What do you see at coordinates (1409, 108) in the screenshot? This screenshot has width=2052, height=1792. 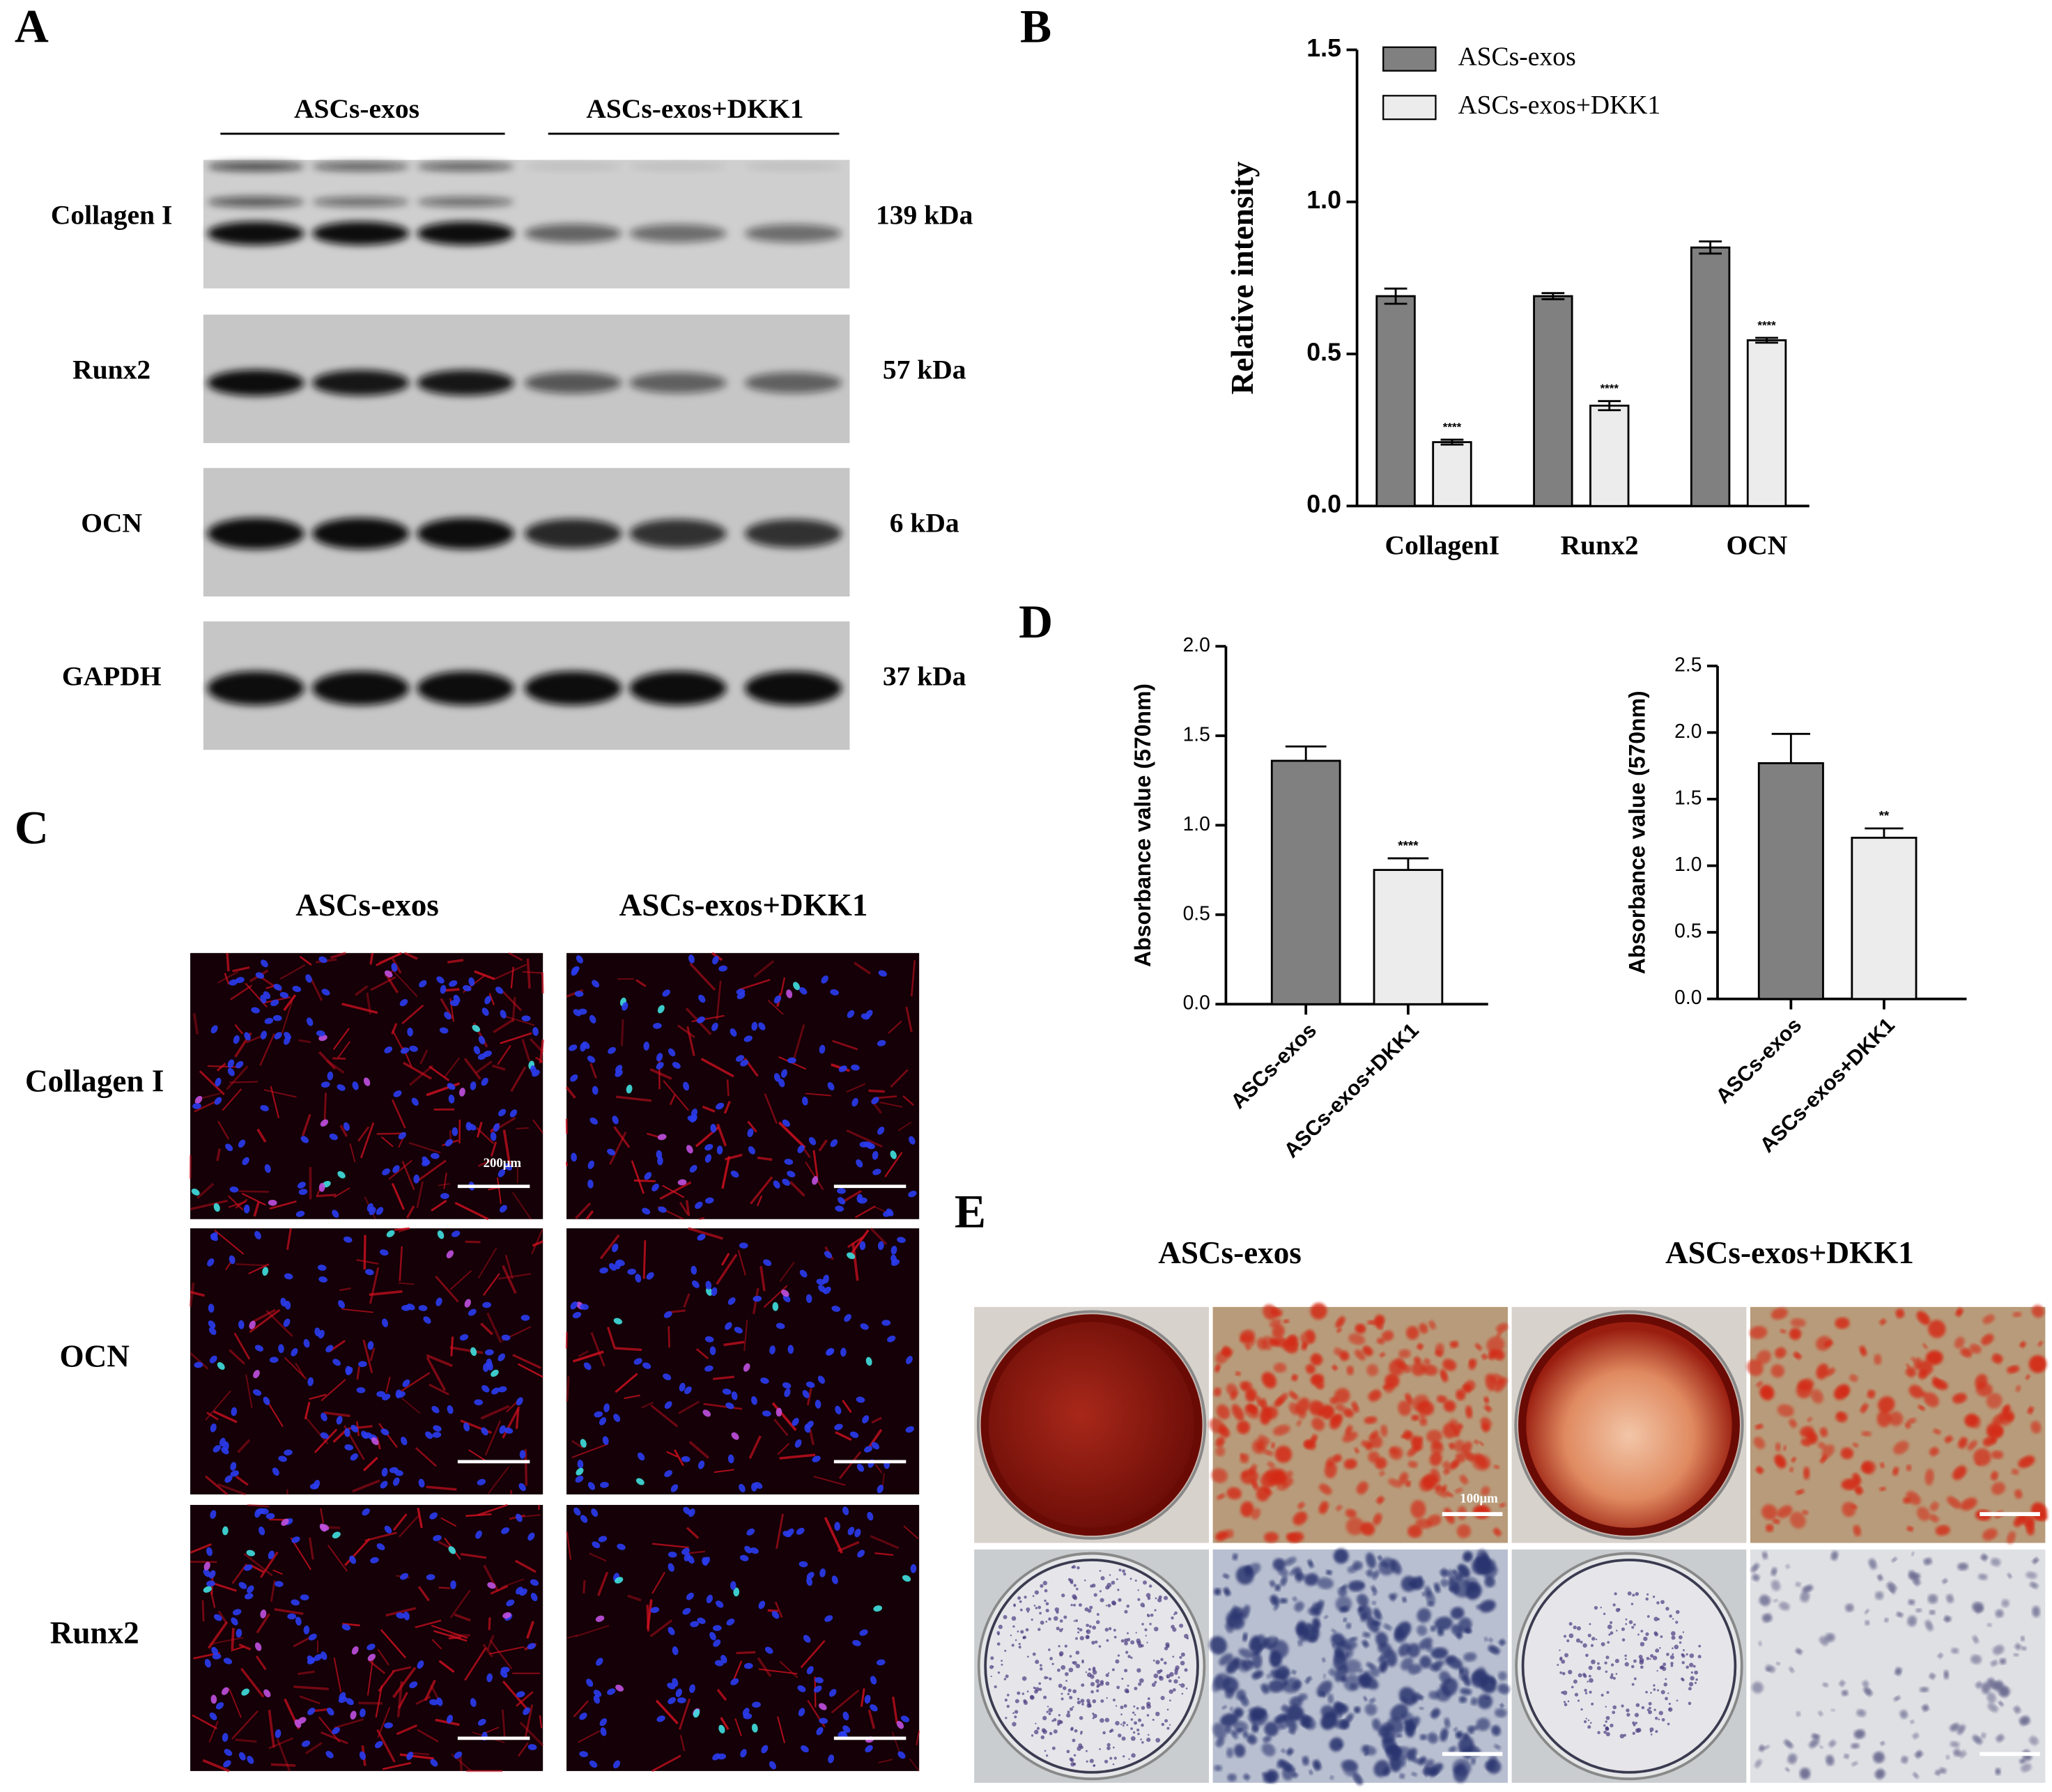 I see `legend-swatch` at bounding box center [1409, 108].